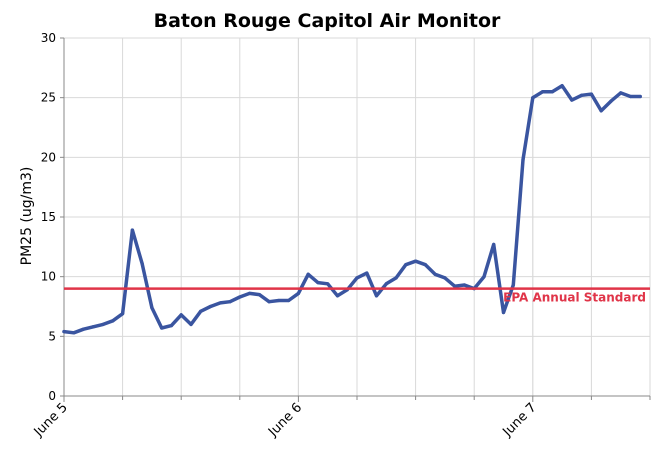  I want to click on y-tick-label: 20, so click(48, 157).